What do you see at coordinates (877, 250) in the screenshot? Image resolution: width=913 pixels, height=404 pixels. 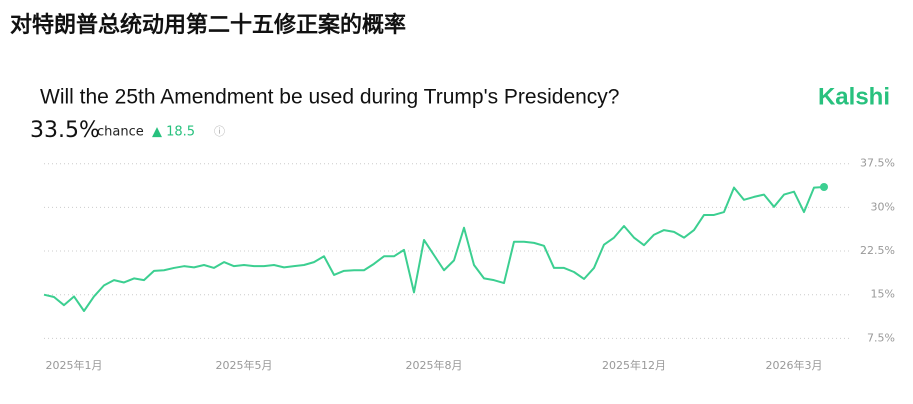 I see `y-tick-label: 22.5%` at bounding box center [877, 250].